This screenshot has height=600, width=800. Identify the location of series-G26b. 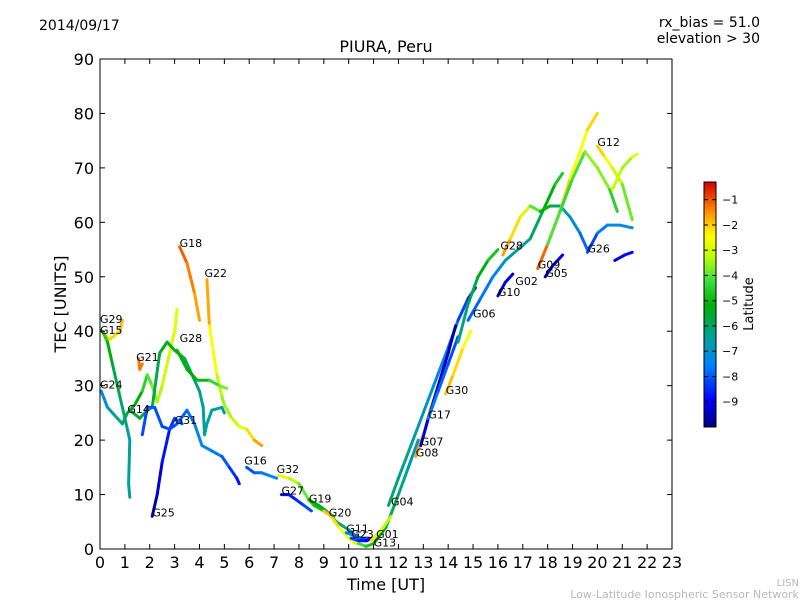
(623, 256).